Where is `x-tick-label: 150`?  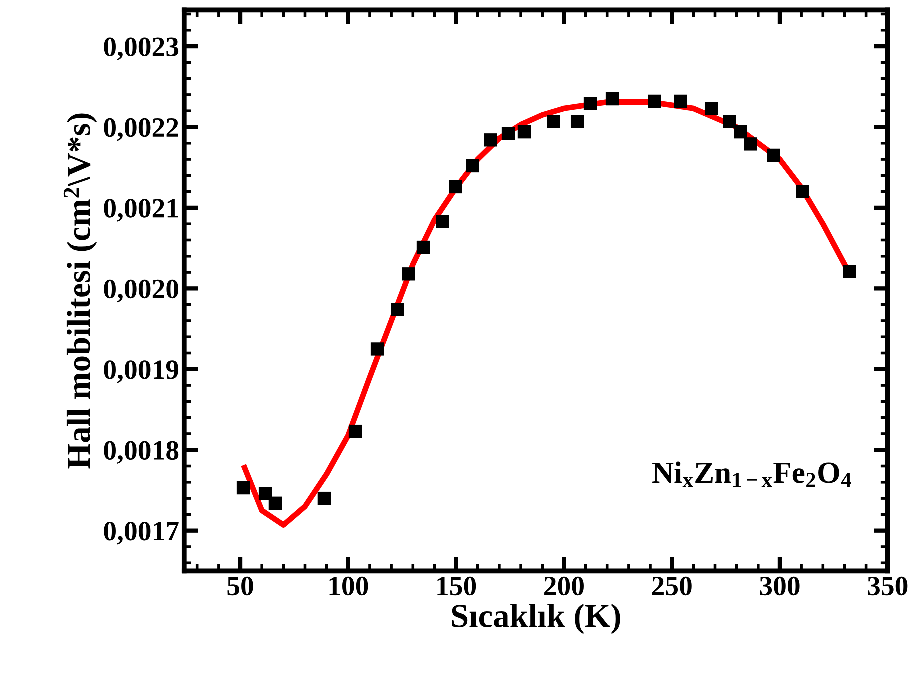 x-tick-label: 150 is located at coordinates (457, 586).